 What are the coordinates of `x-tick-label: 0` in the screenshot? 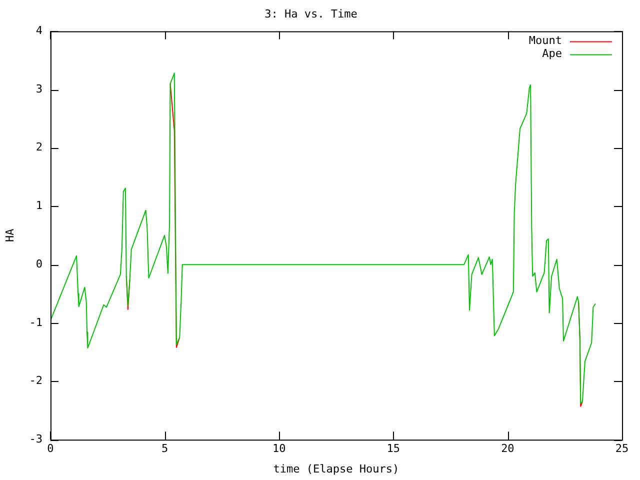 It's located at (50, 449).